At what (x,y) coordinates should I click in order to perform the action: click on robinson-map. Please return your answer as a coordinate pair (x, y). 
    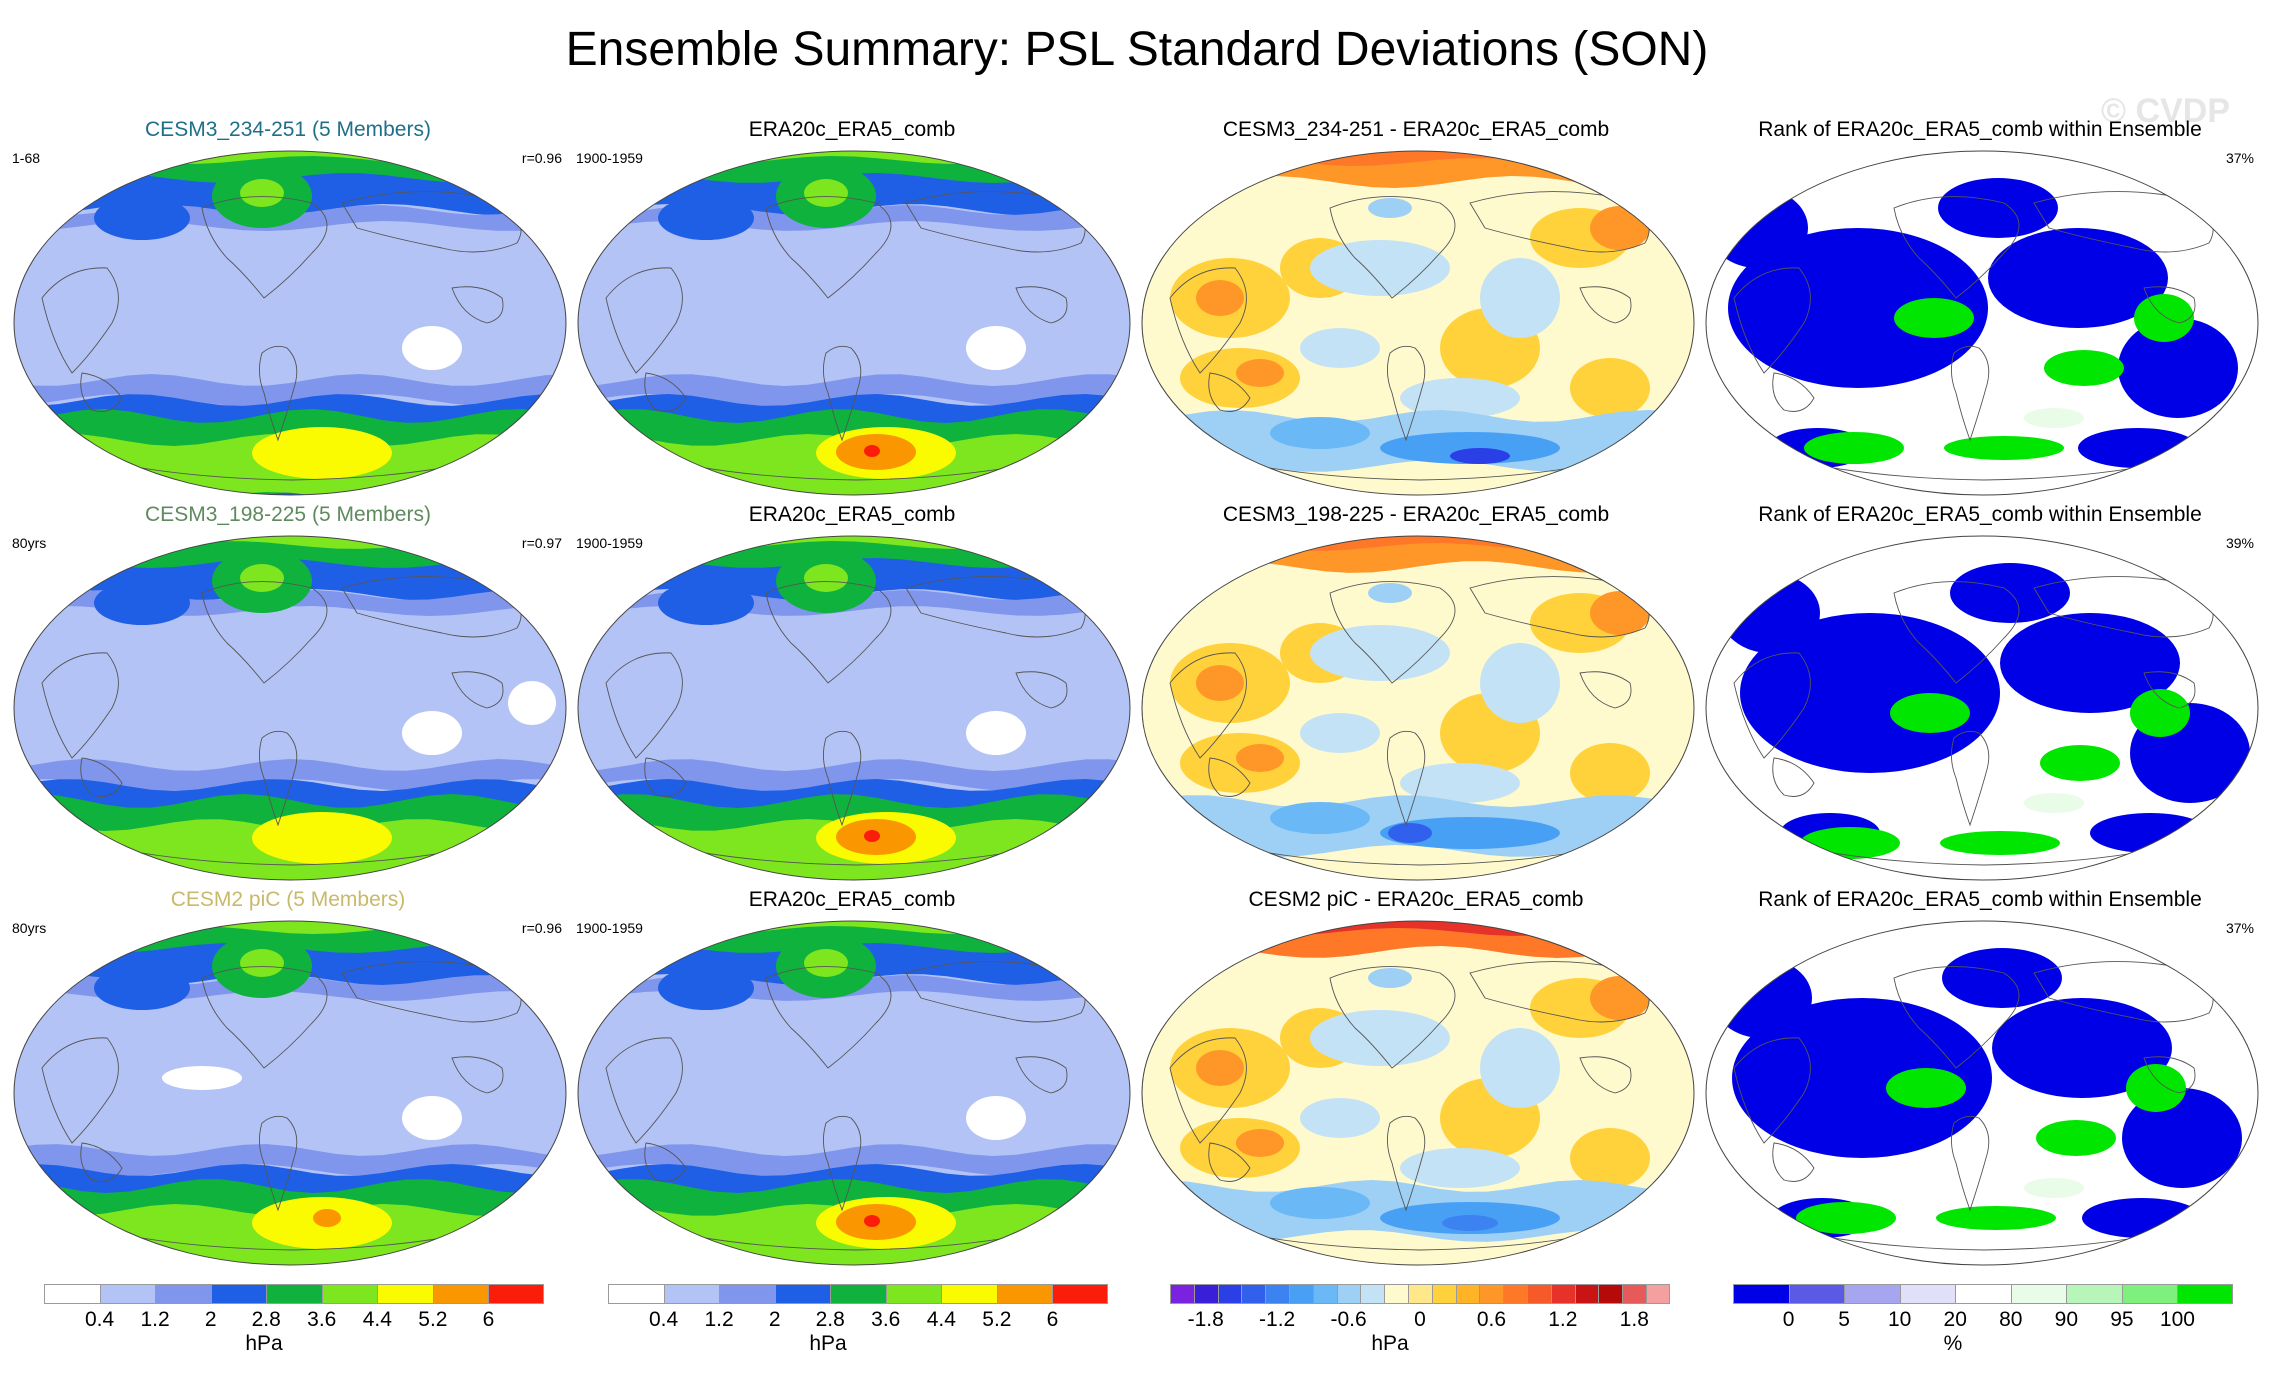
    Looking at the image, I should click on (1982, 708).